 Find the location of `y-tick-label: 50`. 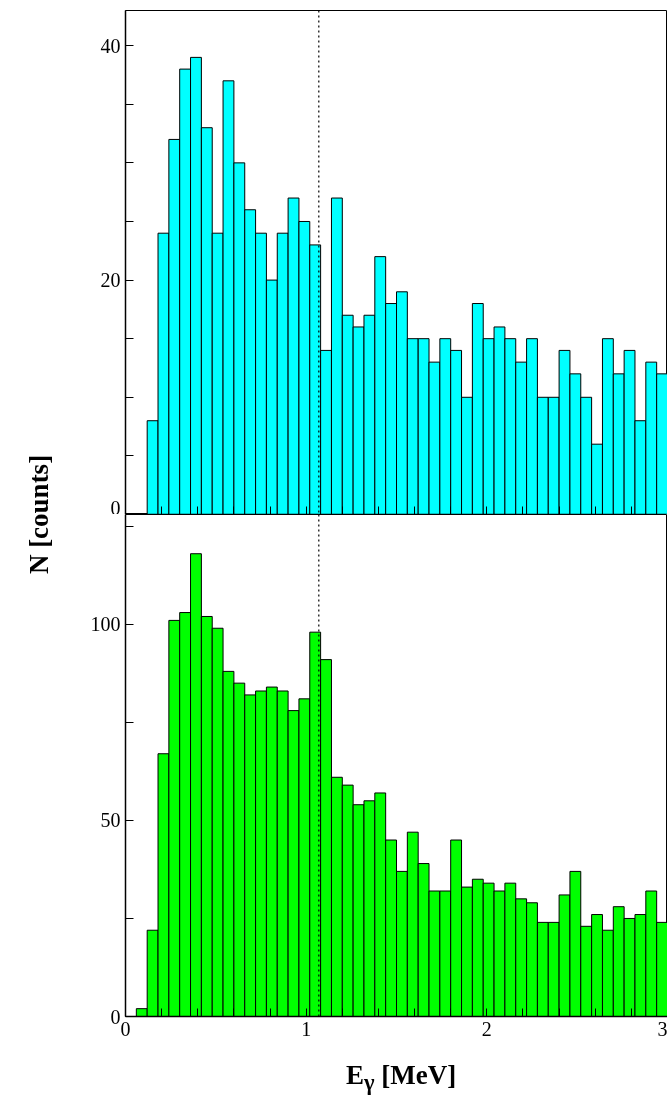

y-tick-label: 50 is located at coordinates (110, 820).